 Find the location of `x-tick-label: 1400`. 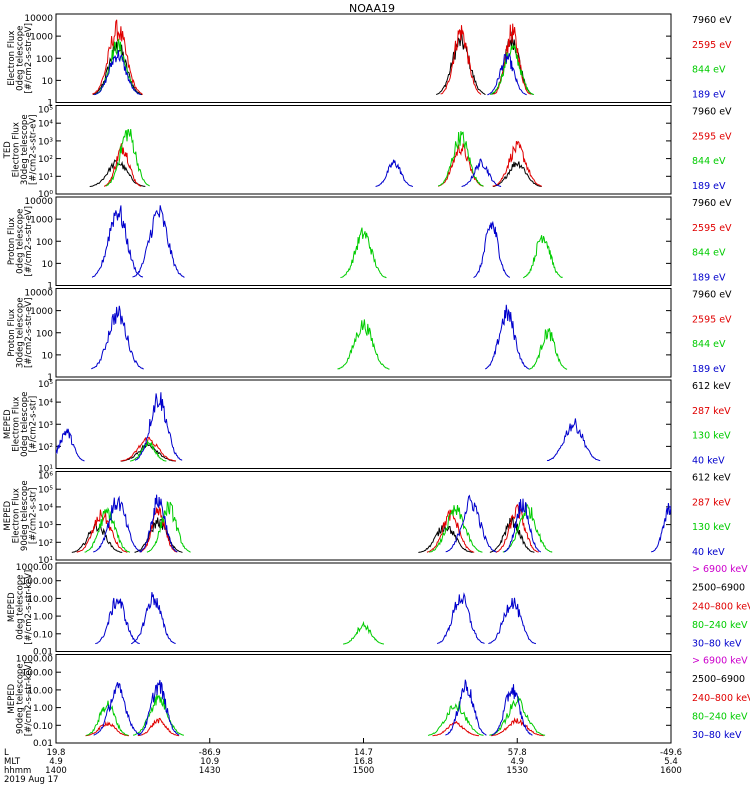

x-tick-label: 1400 is located at coordinates (56, 771).